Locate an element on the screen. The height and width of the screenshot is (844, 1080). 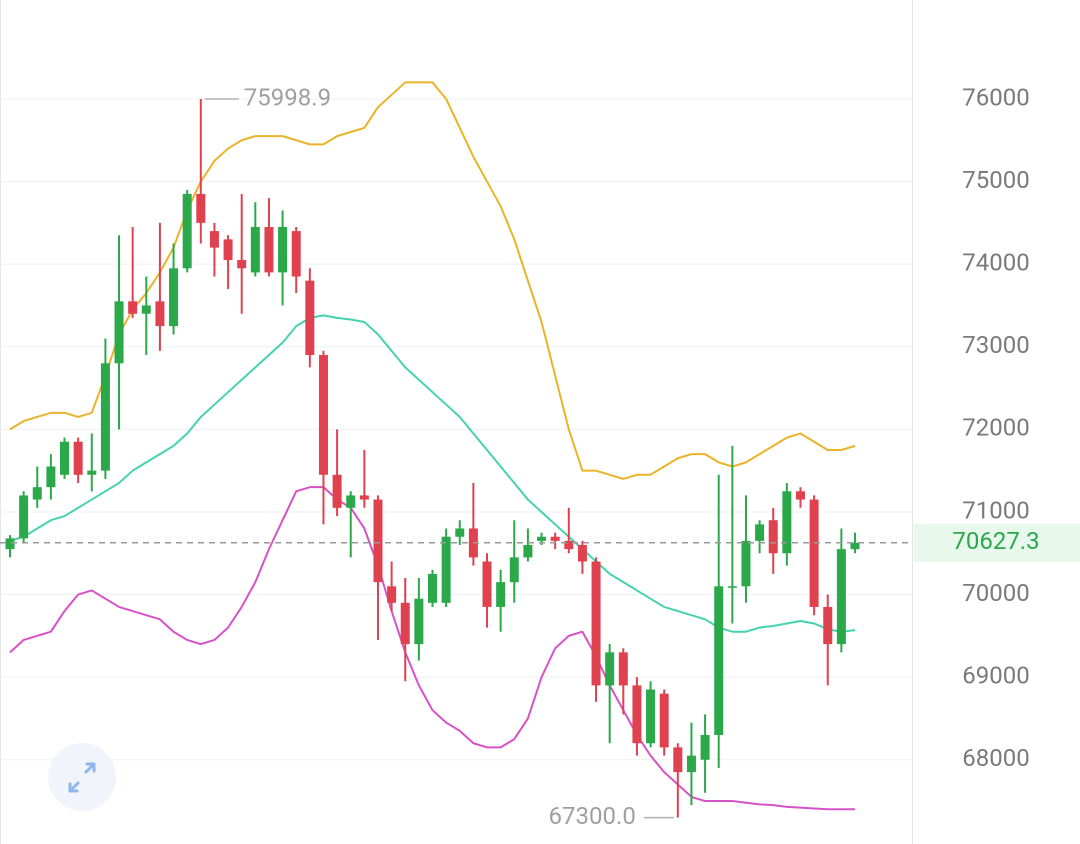
y-tick-label: 75000 is located at coordinates (995, 180).